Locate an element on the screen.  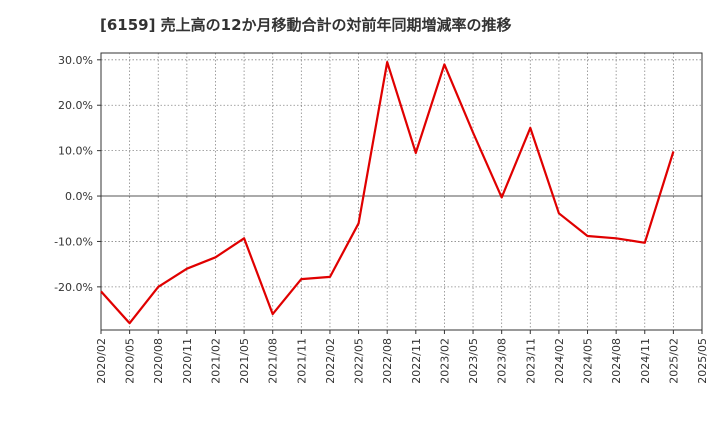
x-tick-label: 2025/02 is located at coordinates (673, 361).